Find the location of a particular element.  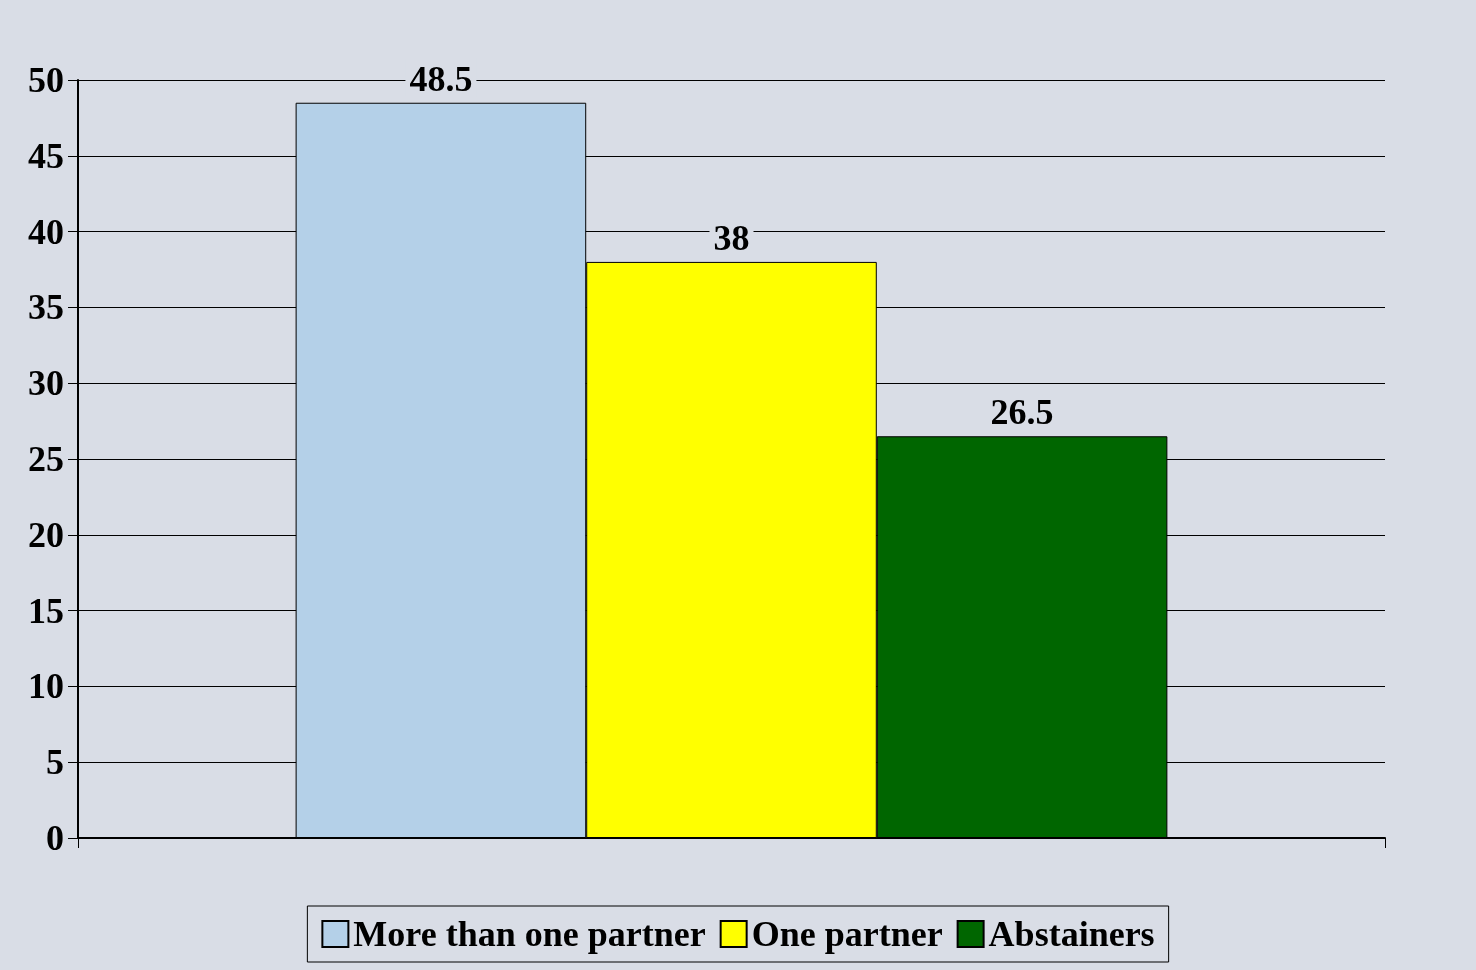

data-label: 38 is located at coordinates (731, 237).